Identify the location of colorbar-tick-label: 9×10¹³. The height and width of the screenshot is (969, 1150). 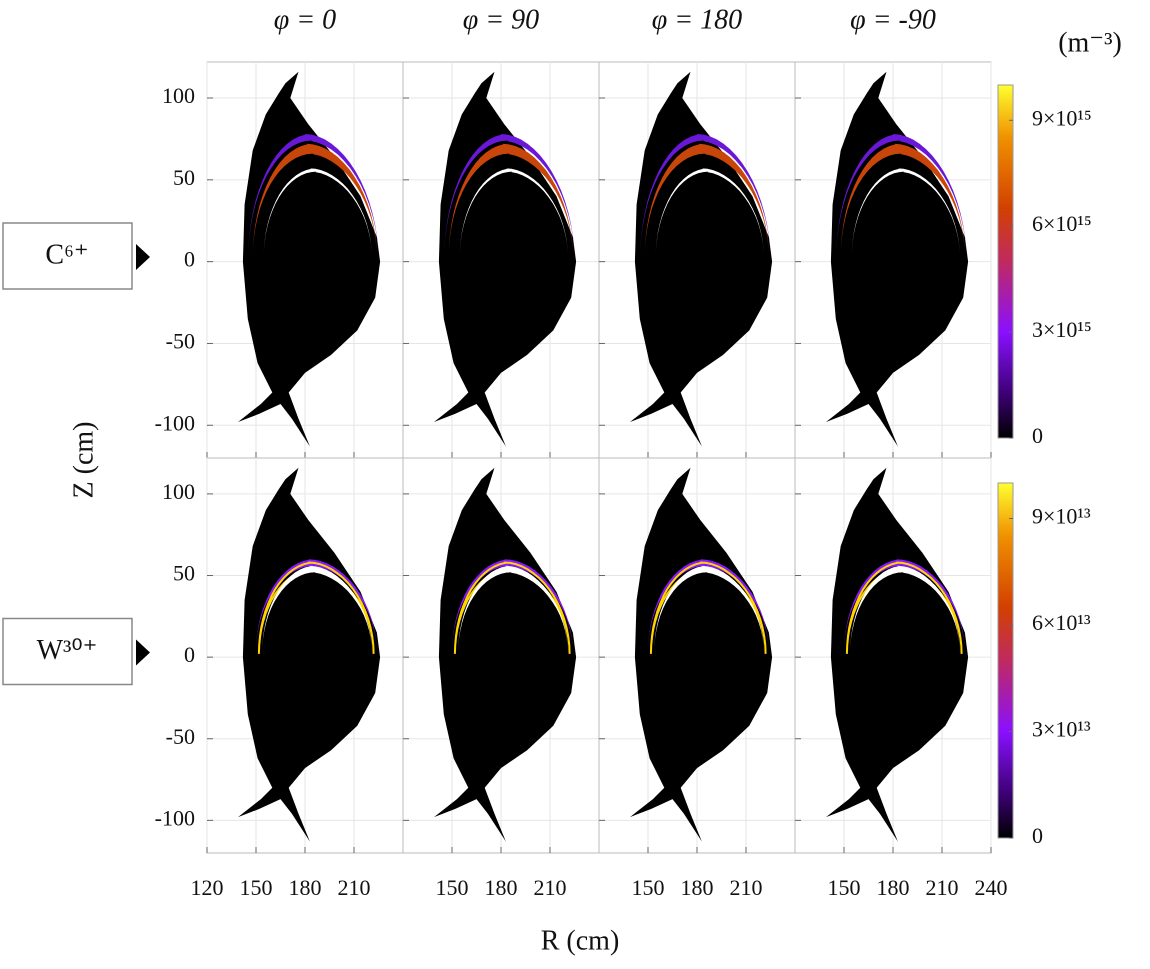
(1061, 516).